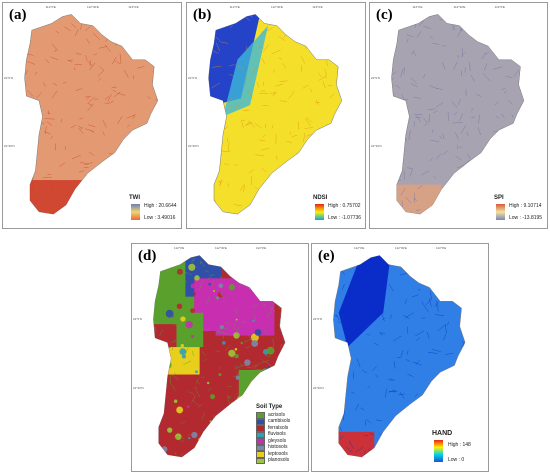 The height and width of the screenshot is (474, 550). I want to click on legend-c: SPI, so click(499, 199).